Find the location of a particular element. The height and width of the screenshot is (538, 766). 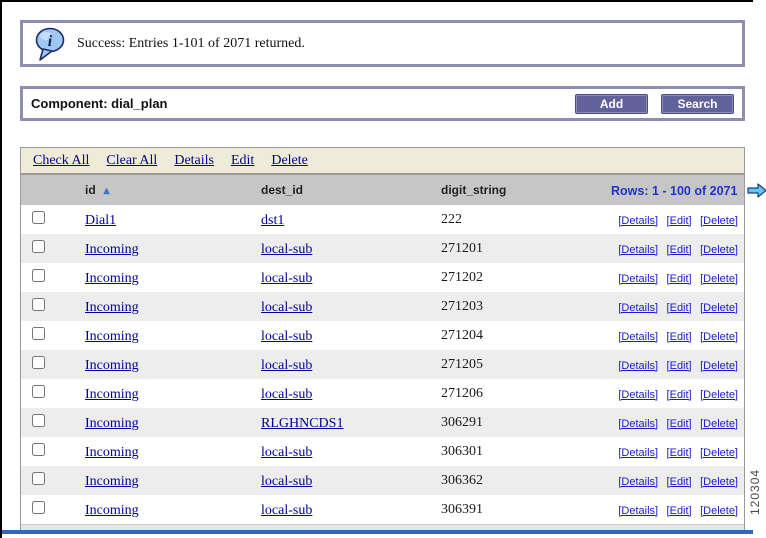

add-button: Add is located at coordinates (611, 103).